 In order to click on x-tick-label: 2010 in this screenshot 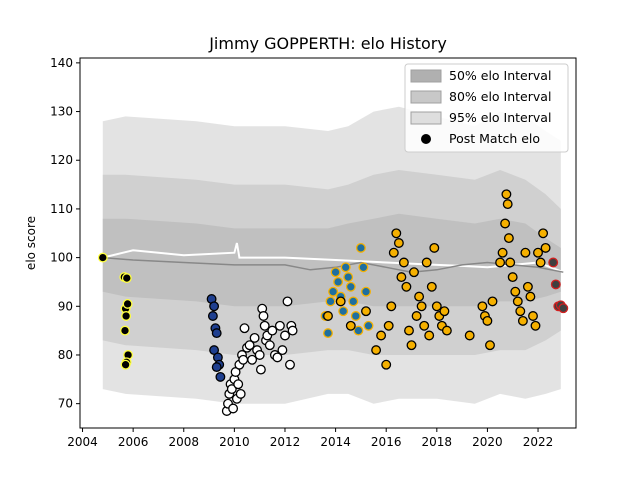, I will do `click(234, 442)`.